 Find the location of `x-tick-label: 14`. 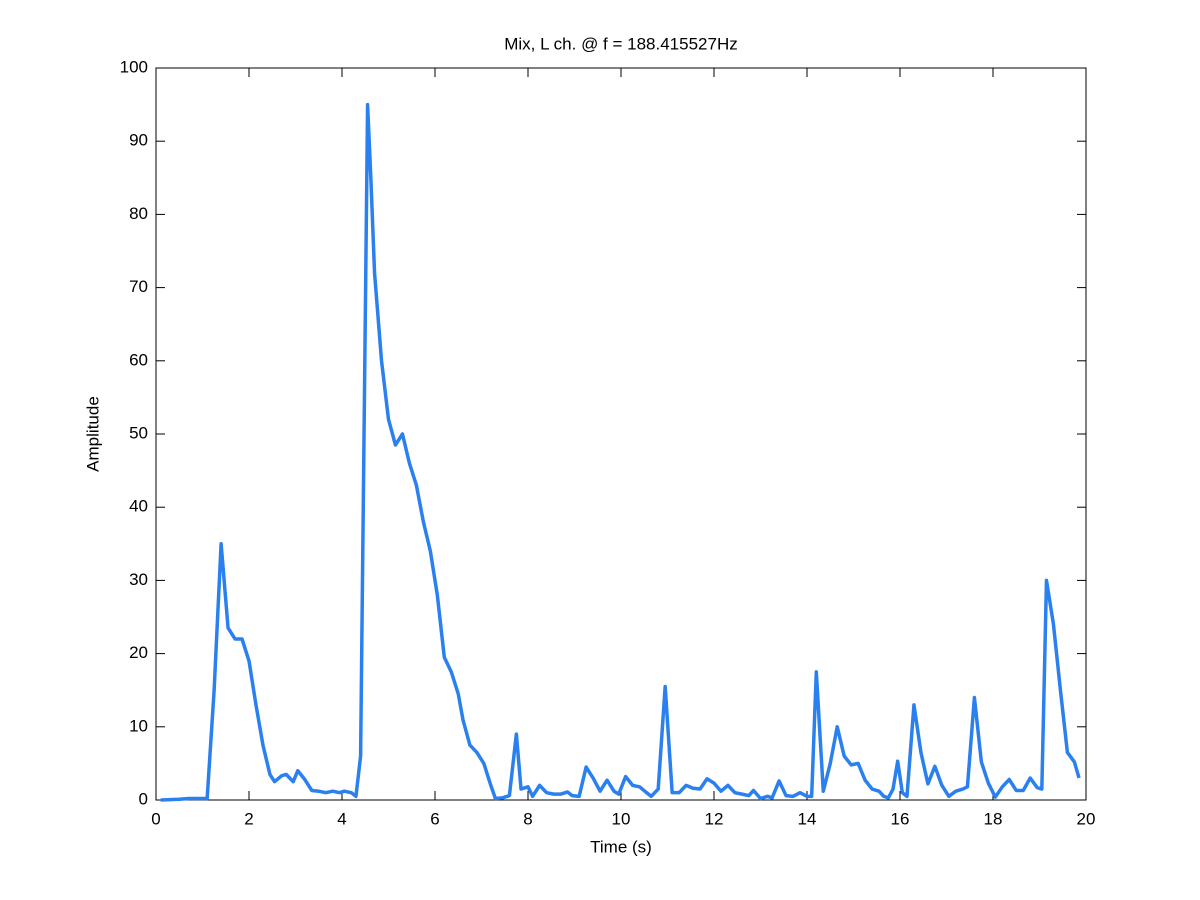

x-tick-label: 14 is located at coordinates (807, 818).